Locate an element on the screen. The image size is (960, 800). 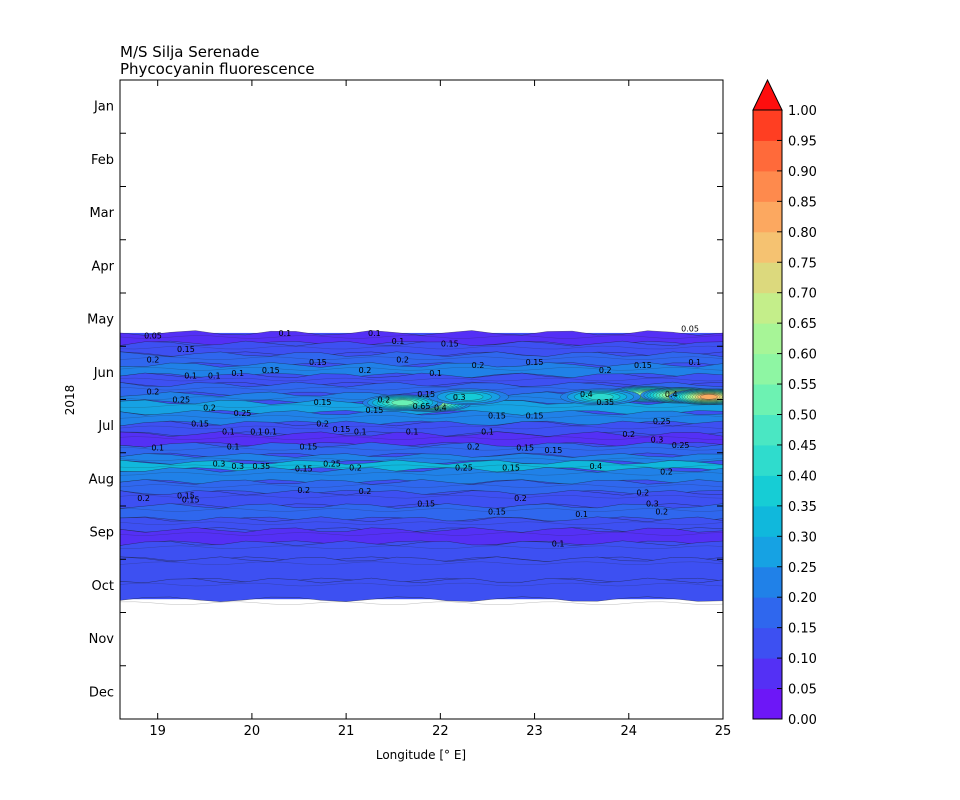
colorbar-tick-label: 0.80 is located at coordinates (802, 233).